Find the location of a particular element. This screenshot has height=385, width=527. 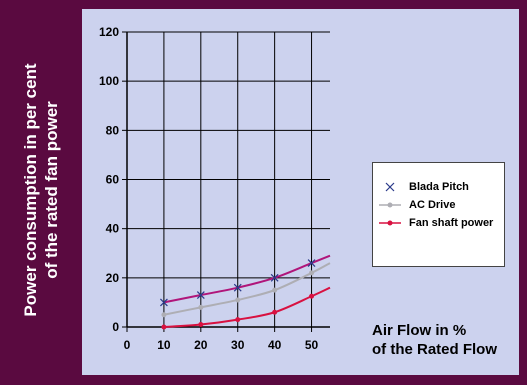

legend-item-ac-drive: AC Drive is located at coordinates (417, 205).